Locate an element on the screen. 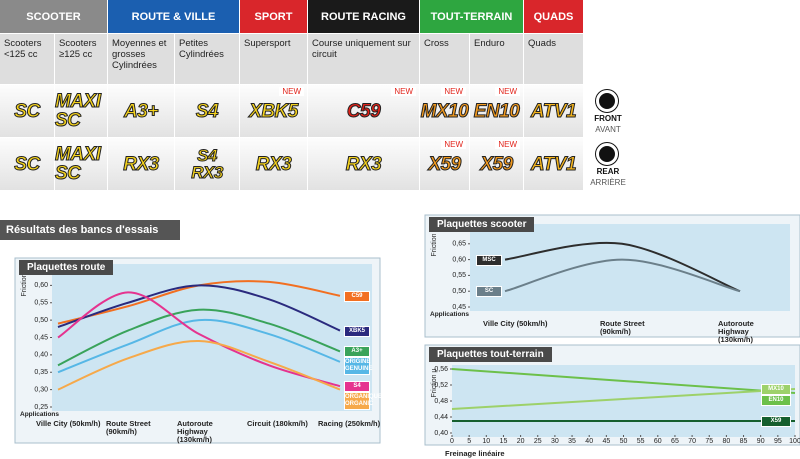  legend-tag: ORGANIQUE ORGANIC is located at coordinates (363, 401).